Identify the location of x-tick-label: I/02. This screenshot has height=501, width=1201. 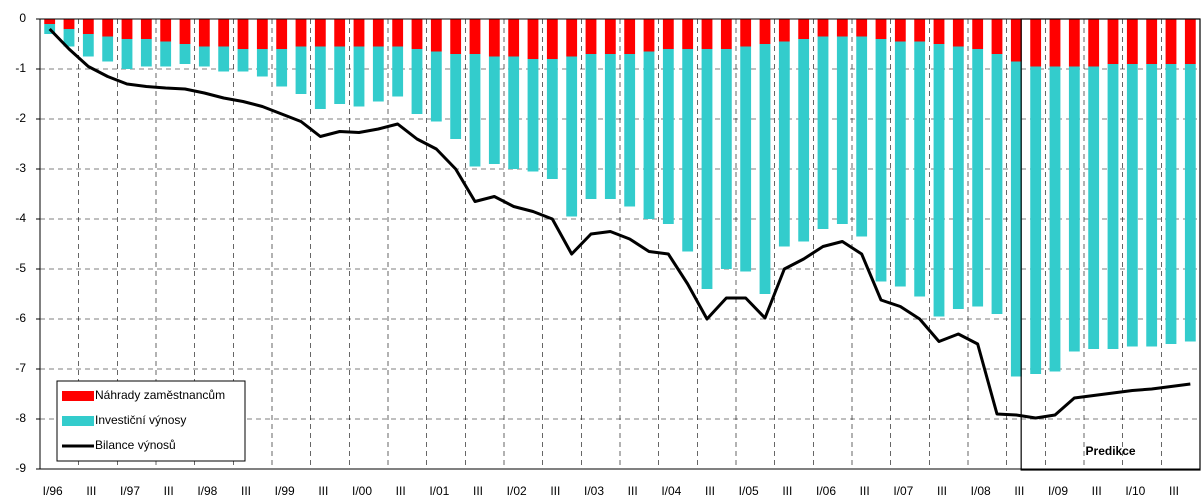
(517, 491).